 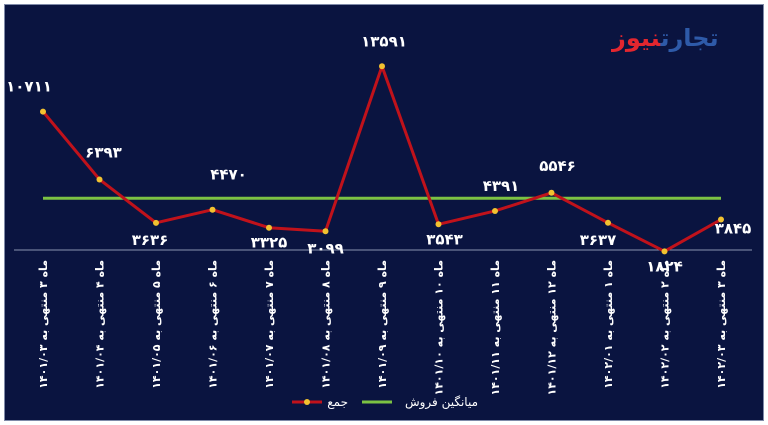 What do you see at coordinates (269, 243) in the screenshot?
I see `data-label-5: ۳۳۲۵` at bounding box center [269, 243].